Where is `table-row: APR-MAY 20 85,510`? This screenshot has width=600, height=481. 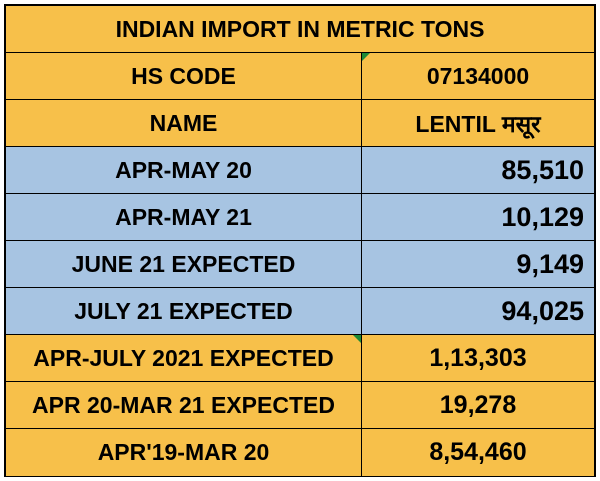 table-row: APR-MAY 20 85,510 is located at coordinates (300, 170).